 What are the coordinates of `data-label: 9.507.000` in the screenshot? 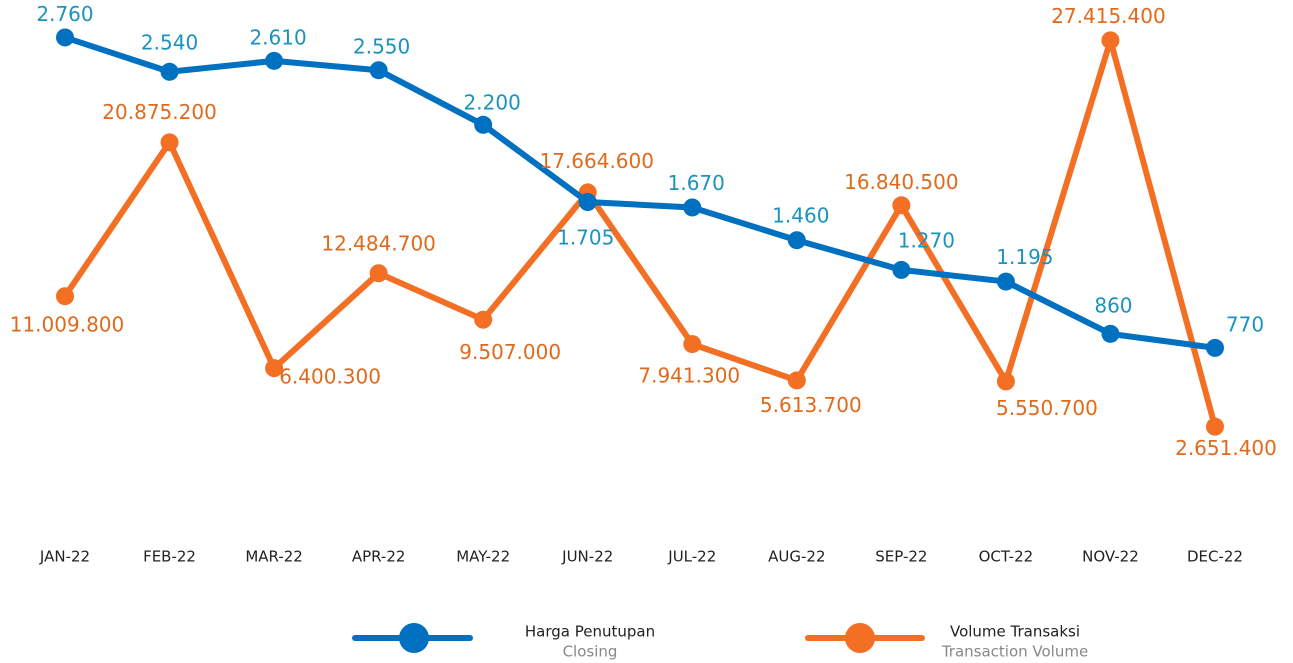 It's located at (510, 352).